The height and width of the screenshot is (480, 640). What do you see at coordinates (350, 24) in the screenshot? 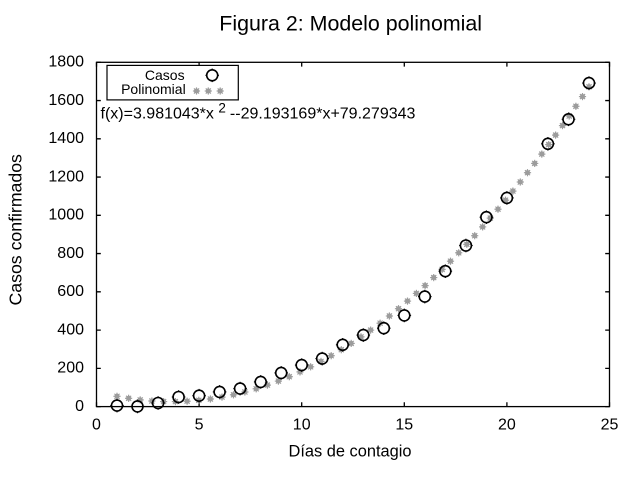
I see `svg-text: Figura 2: Modelo polinomial` at bounding box center [350, 24].